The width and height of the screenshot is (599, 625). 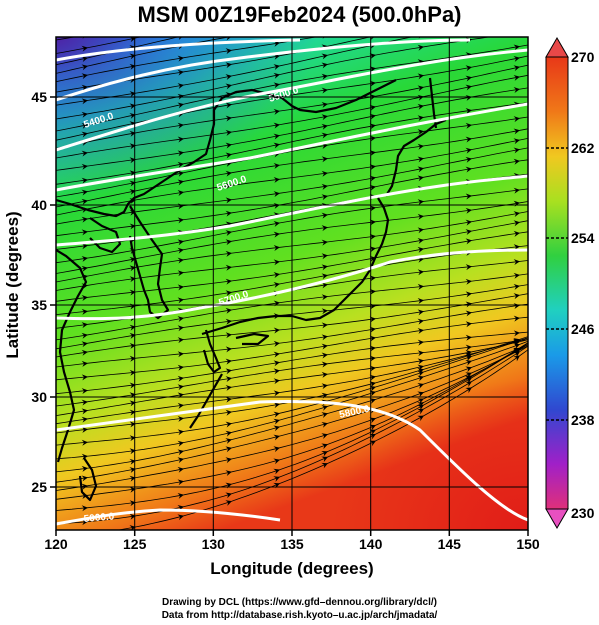 I want to click on colorbar: 270 262 254 246 238 230, so click(x=570, y=283).